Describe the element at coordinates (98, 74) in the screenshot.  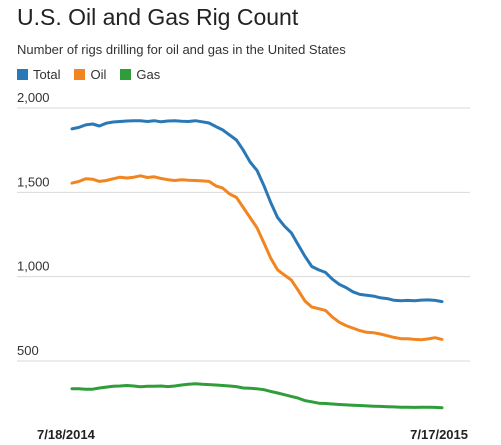
I see `legend-label-oil: Oil` at that location.